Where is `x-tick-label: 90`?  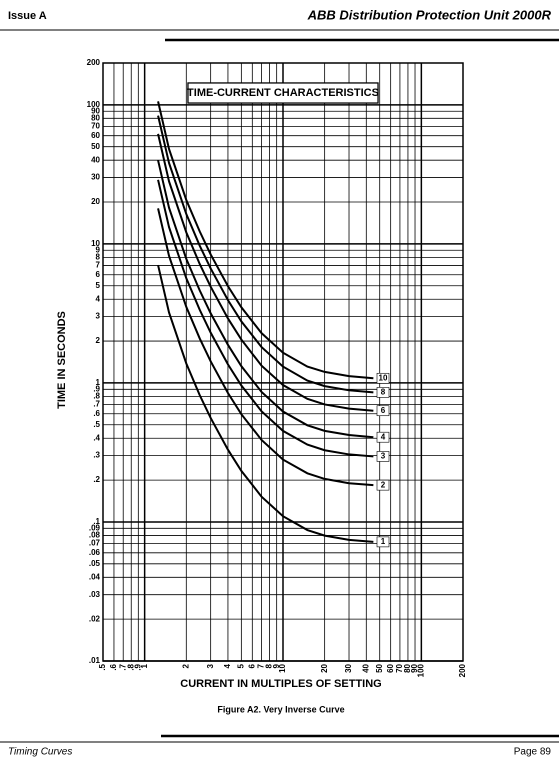 x-tick-label: 90 is located at coordinates (414, 667).